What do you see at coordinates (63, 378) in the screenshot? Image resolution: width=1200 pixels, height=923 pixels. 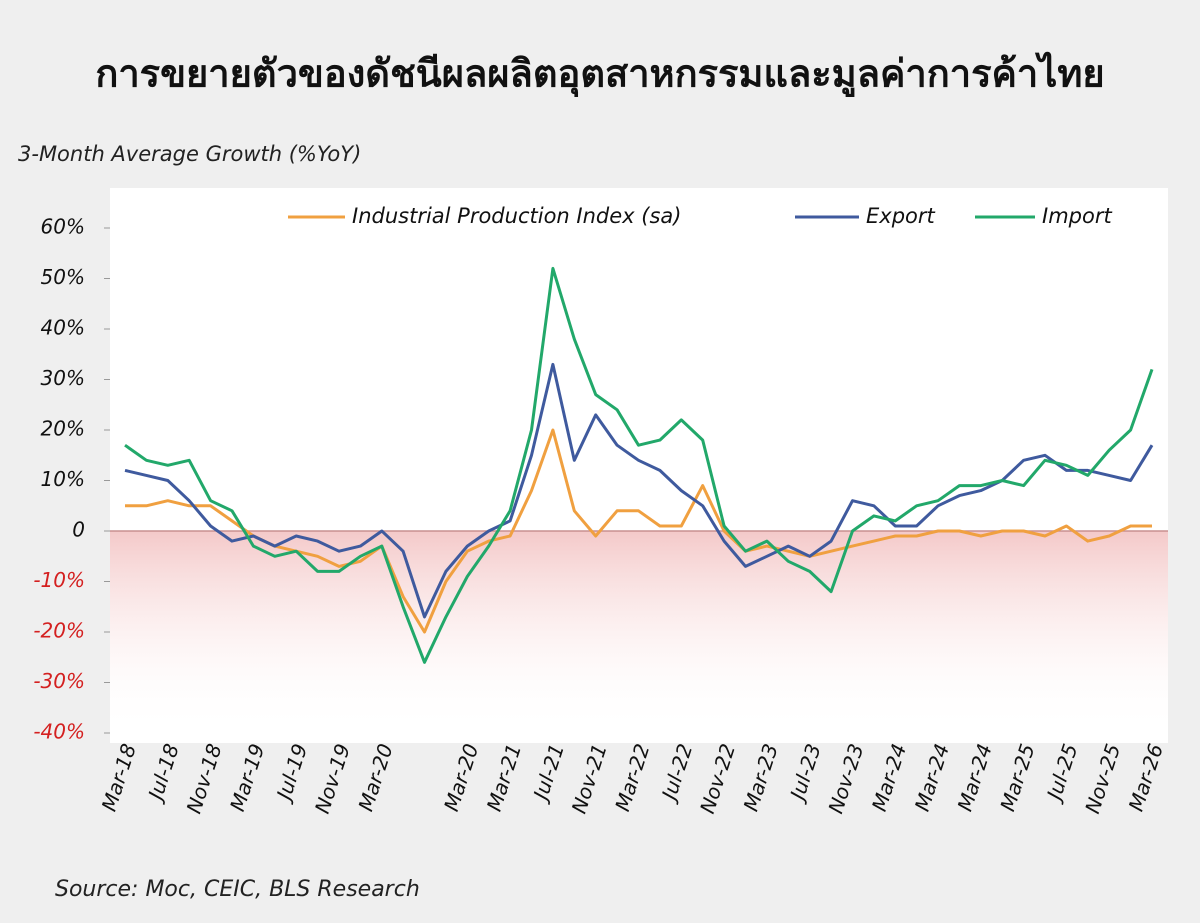 I see `y-tick-label: 30%` at bounding box center [63, 378].